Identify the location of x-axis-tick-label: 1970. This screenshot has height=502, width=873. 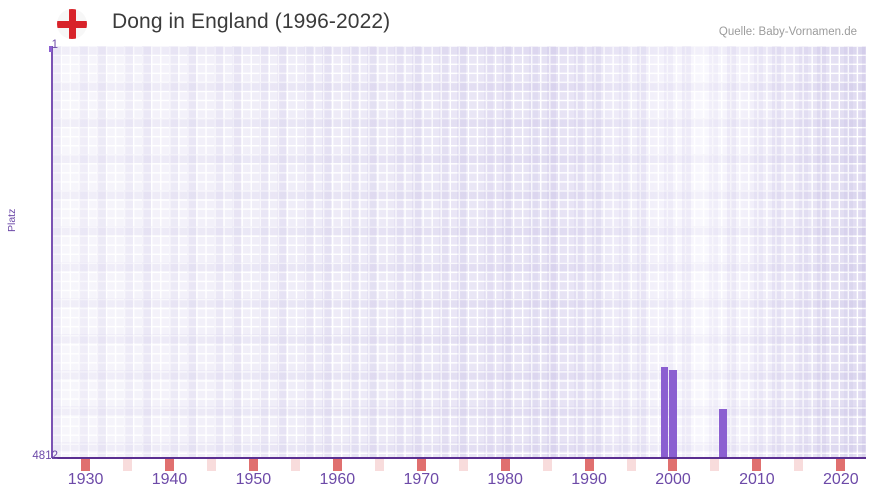
(421, 479).